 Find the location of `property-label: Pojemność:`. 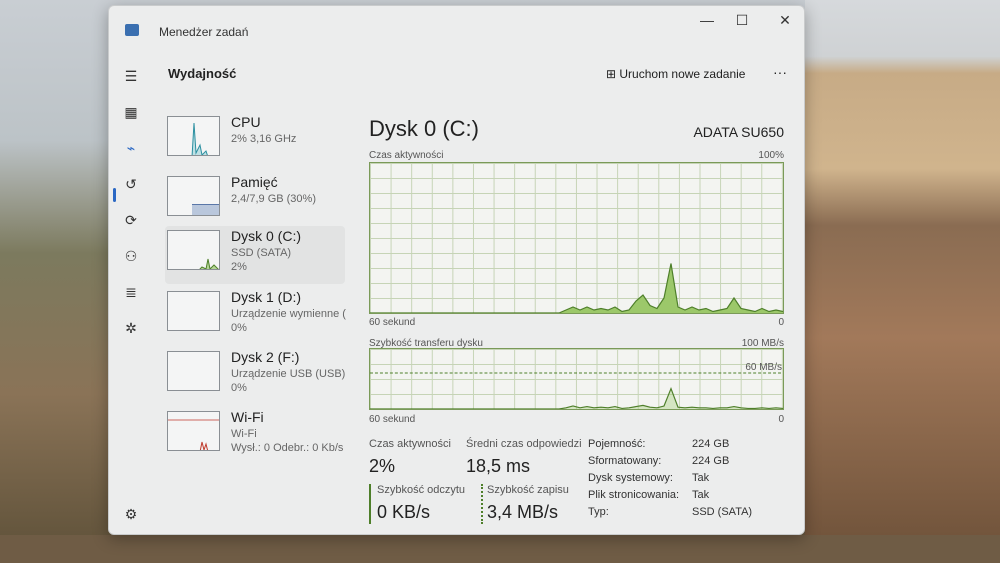

property-label: Pojemność: is located at coordinates (617, 444).